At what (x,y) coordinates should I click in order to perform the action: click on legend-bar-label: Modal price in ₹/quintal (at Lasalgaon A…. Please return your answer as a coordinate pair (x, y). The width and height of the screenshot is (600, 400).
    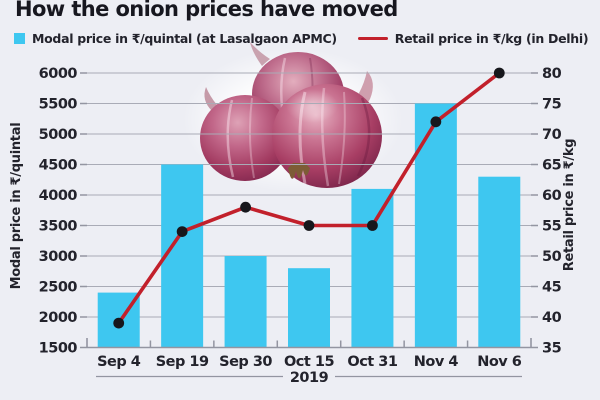
    Looking at the image, I should click on (184, 38).